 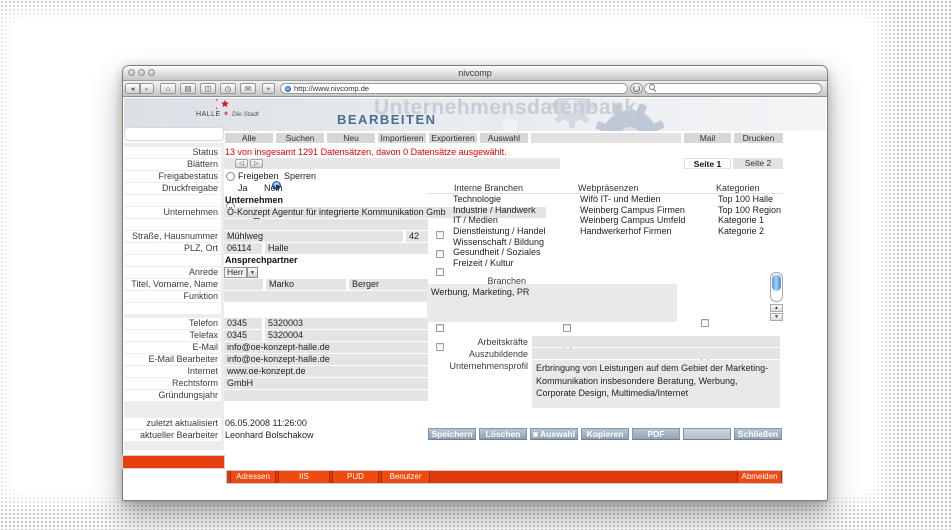 I want to click on kopieren-button: Kopieren, so click(x=605, y=434).